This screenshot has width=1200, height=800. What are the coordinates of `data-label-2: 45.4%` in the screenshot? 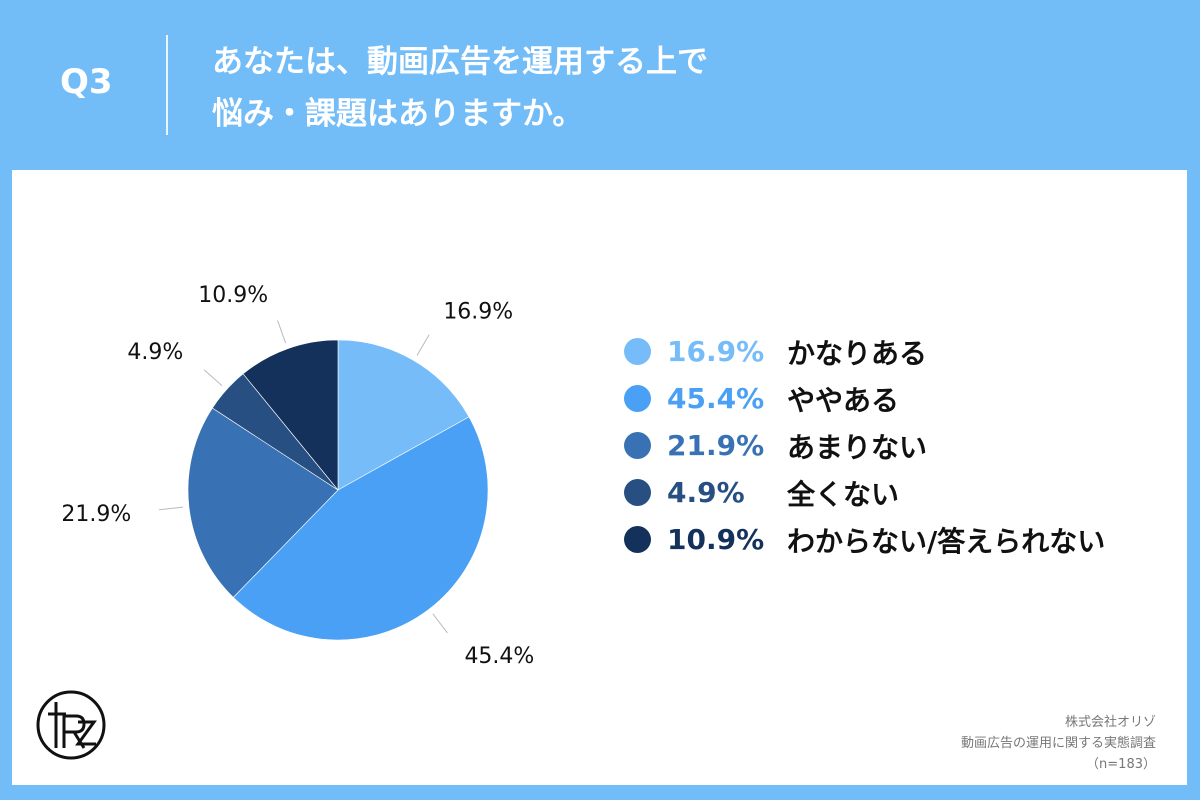 It's located at (499, 656).